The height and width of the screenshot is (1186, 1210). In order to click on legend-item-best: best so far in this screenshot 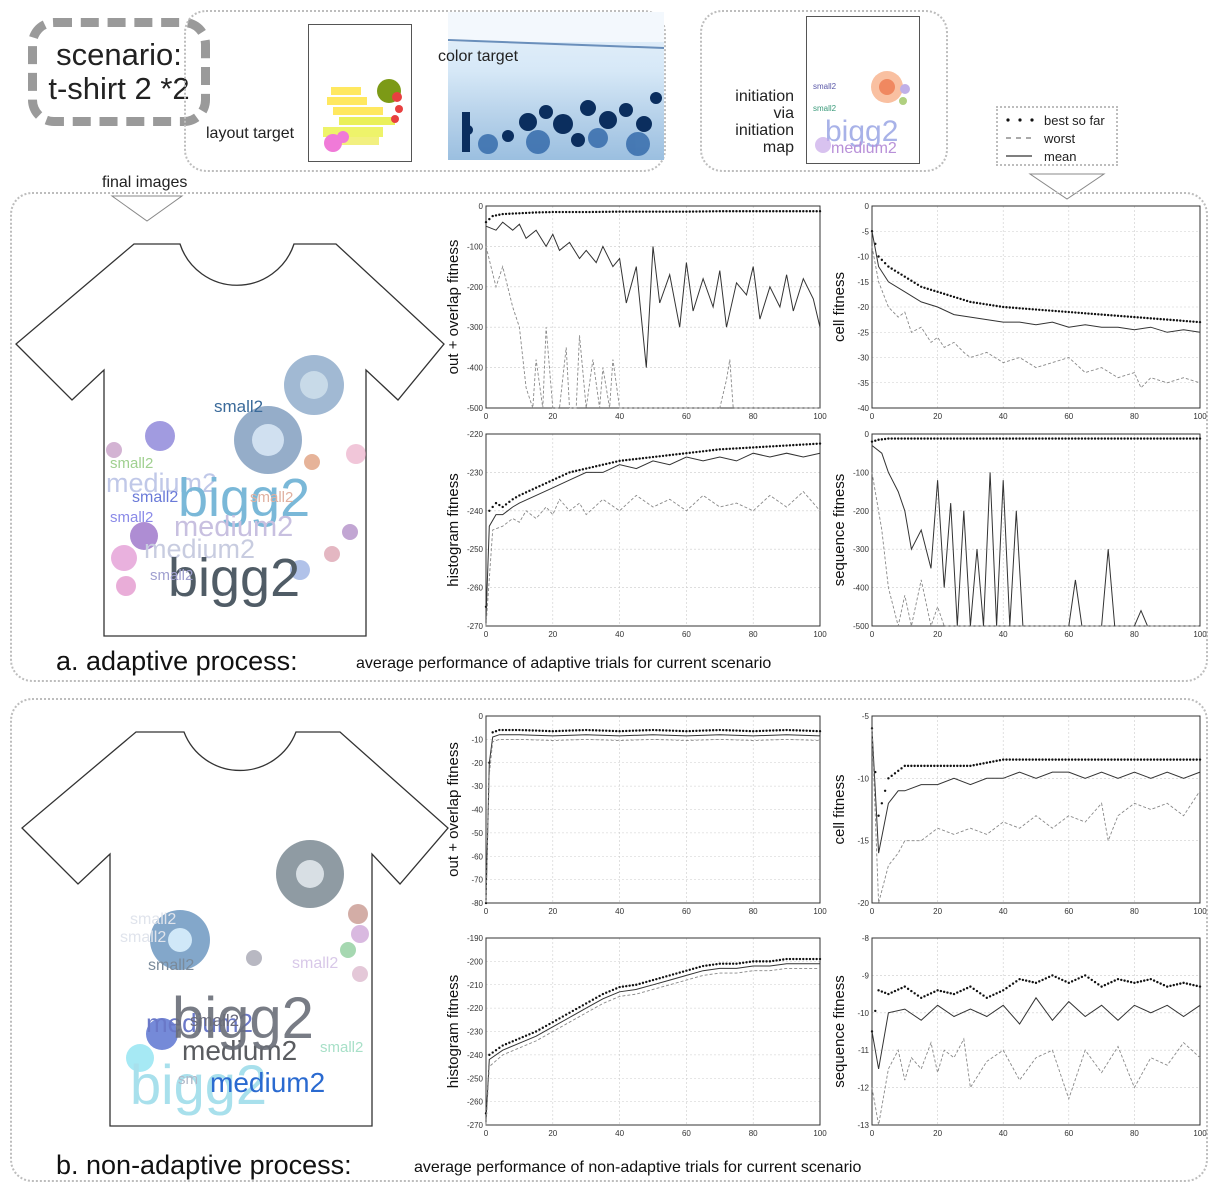, I will do `click(1019, 120)`.